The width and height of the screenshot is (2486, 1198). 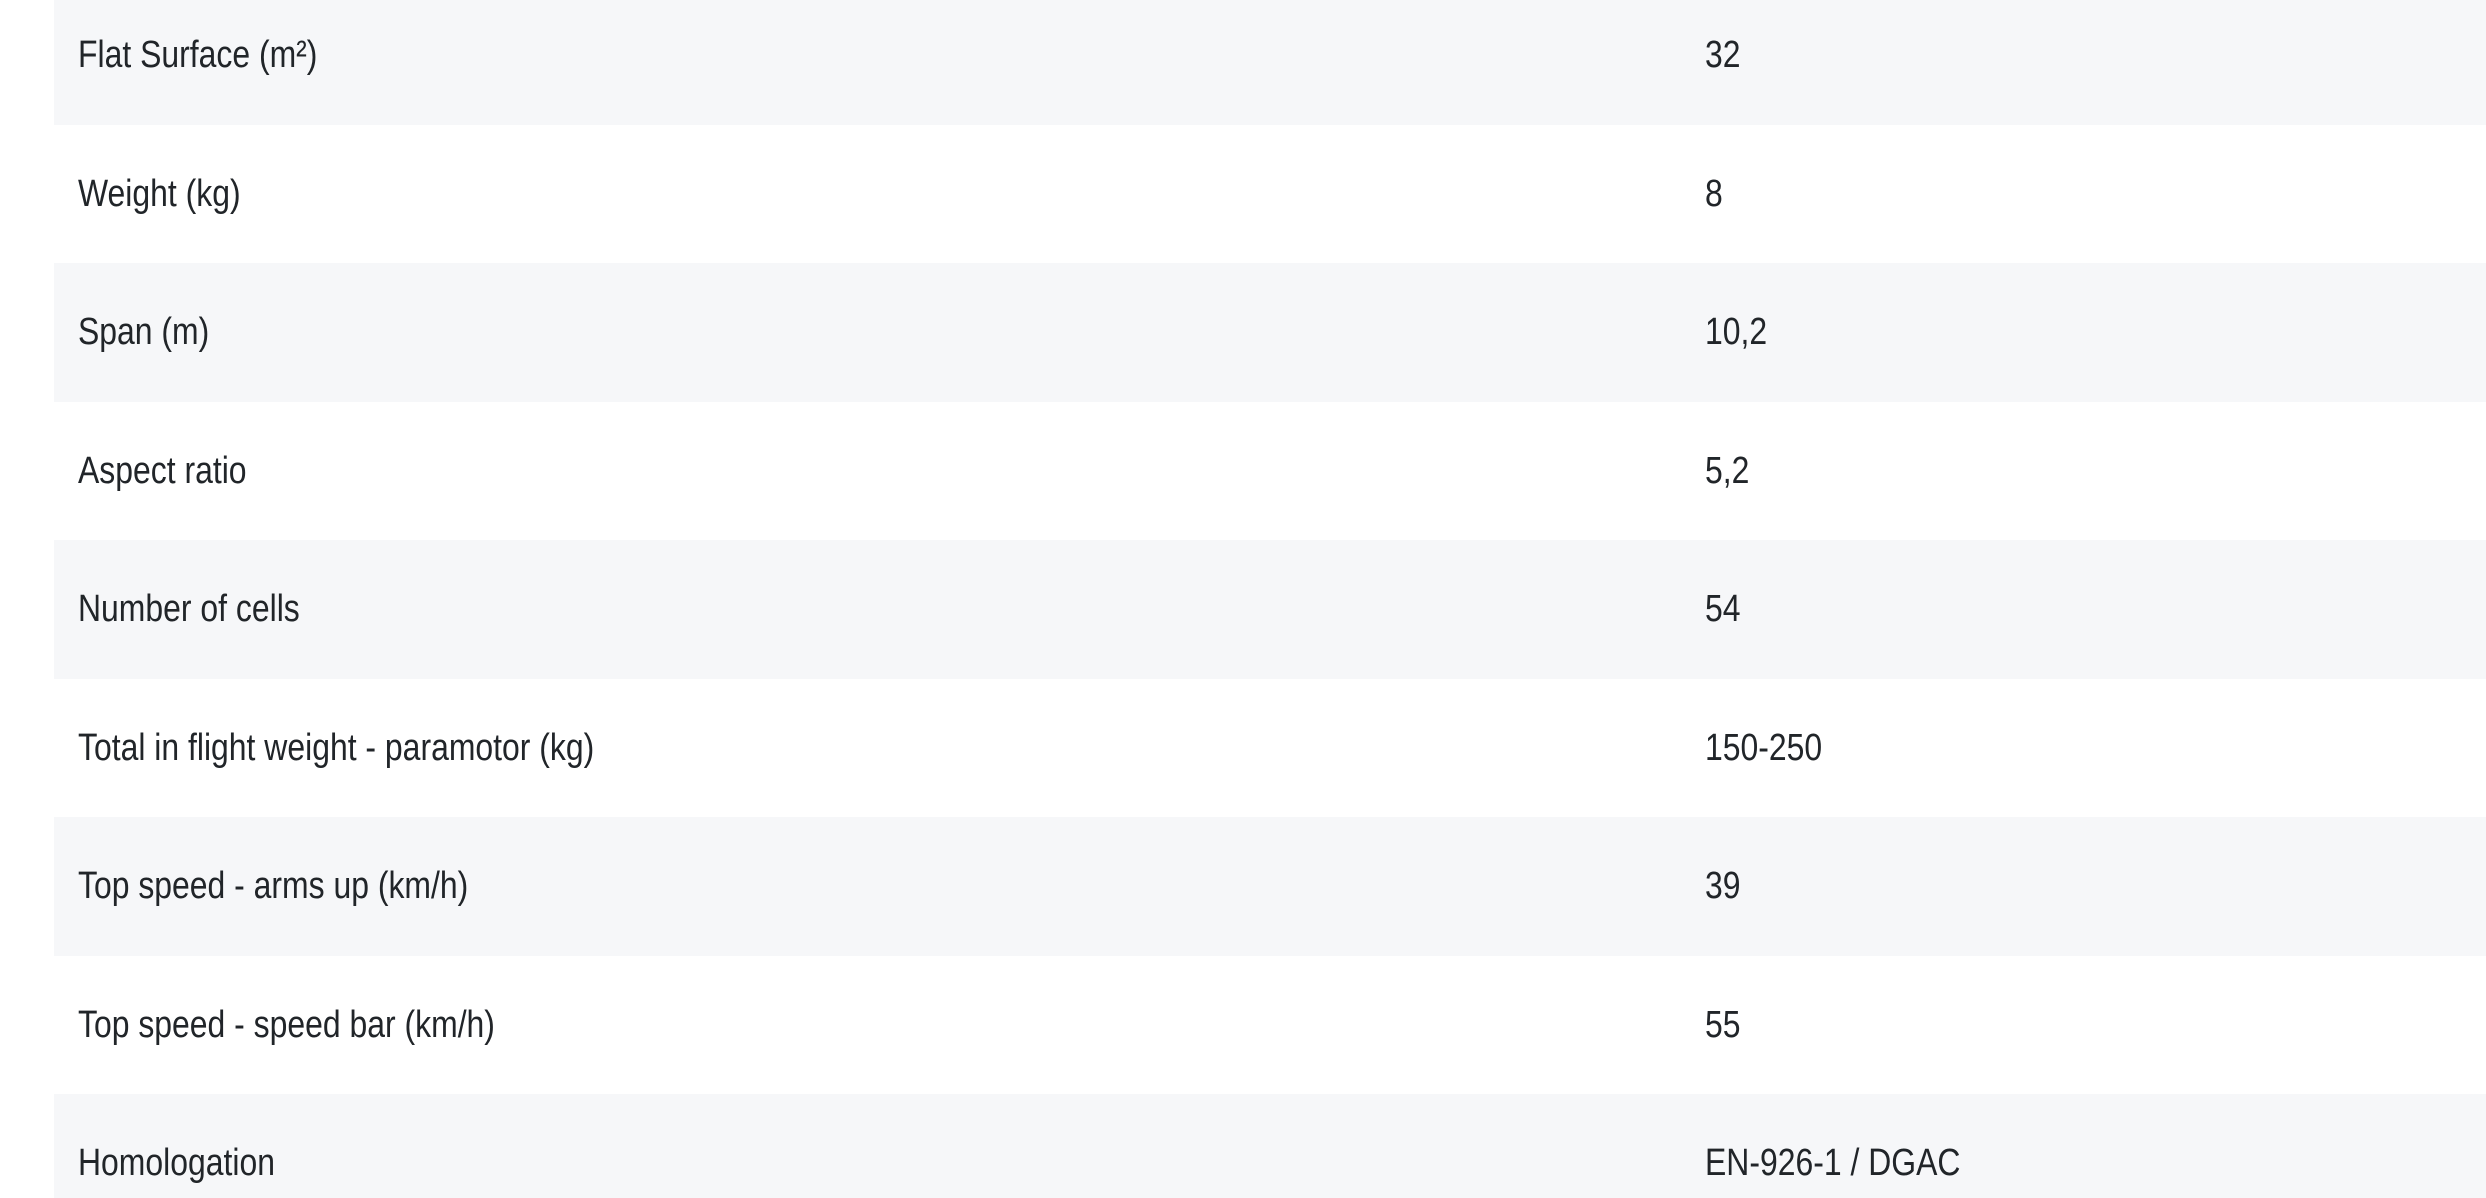 I want to click on spec-label-cell: Number of cells, so click(x=210, y=609).